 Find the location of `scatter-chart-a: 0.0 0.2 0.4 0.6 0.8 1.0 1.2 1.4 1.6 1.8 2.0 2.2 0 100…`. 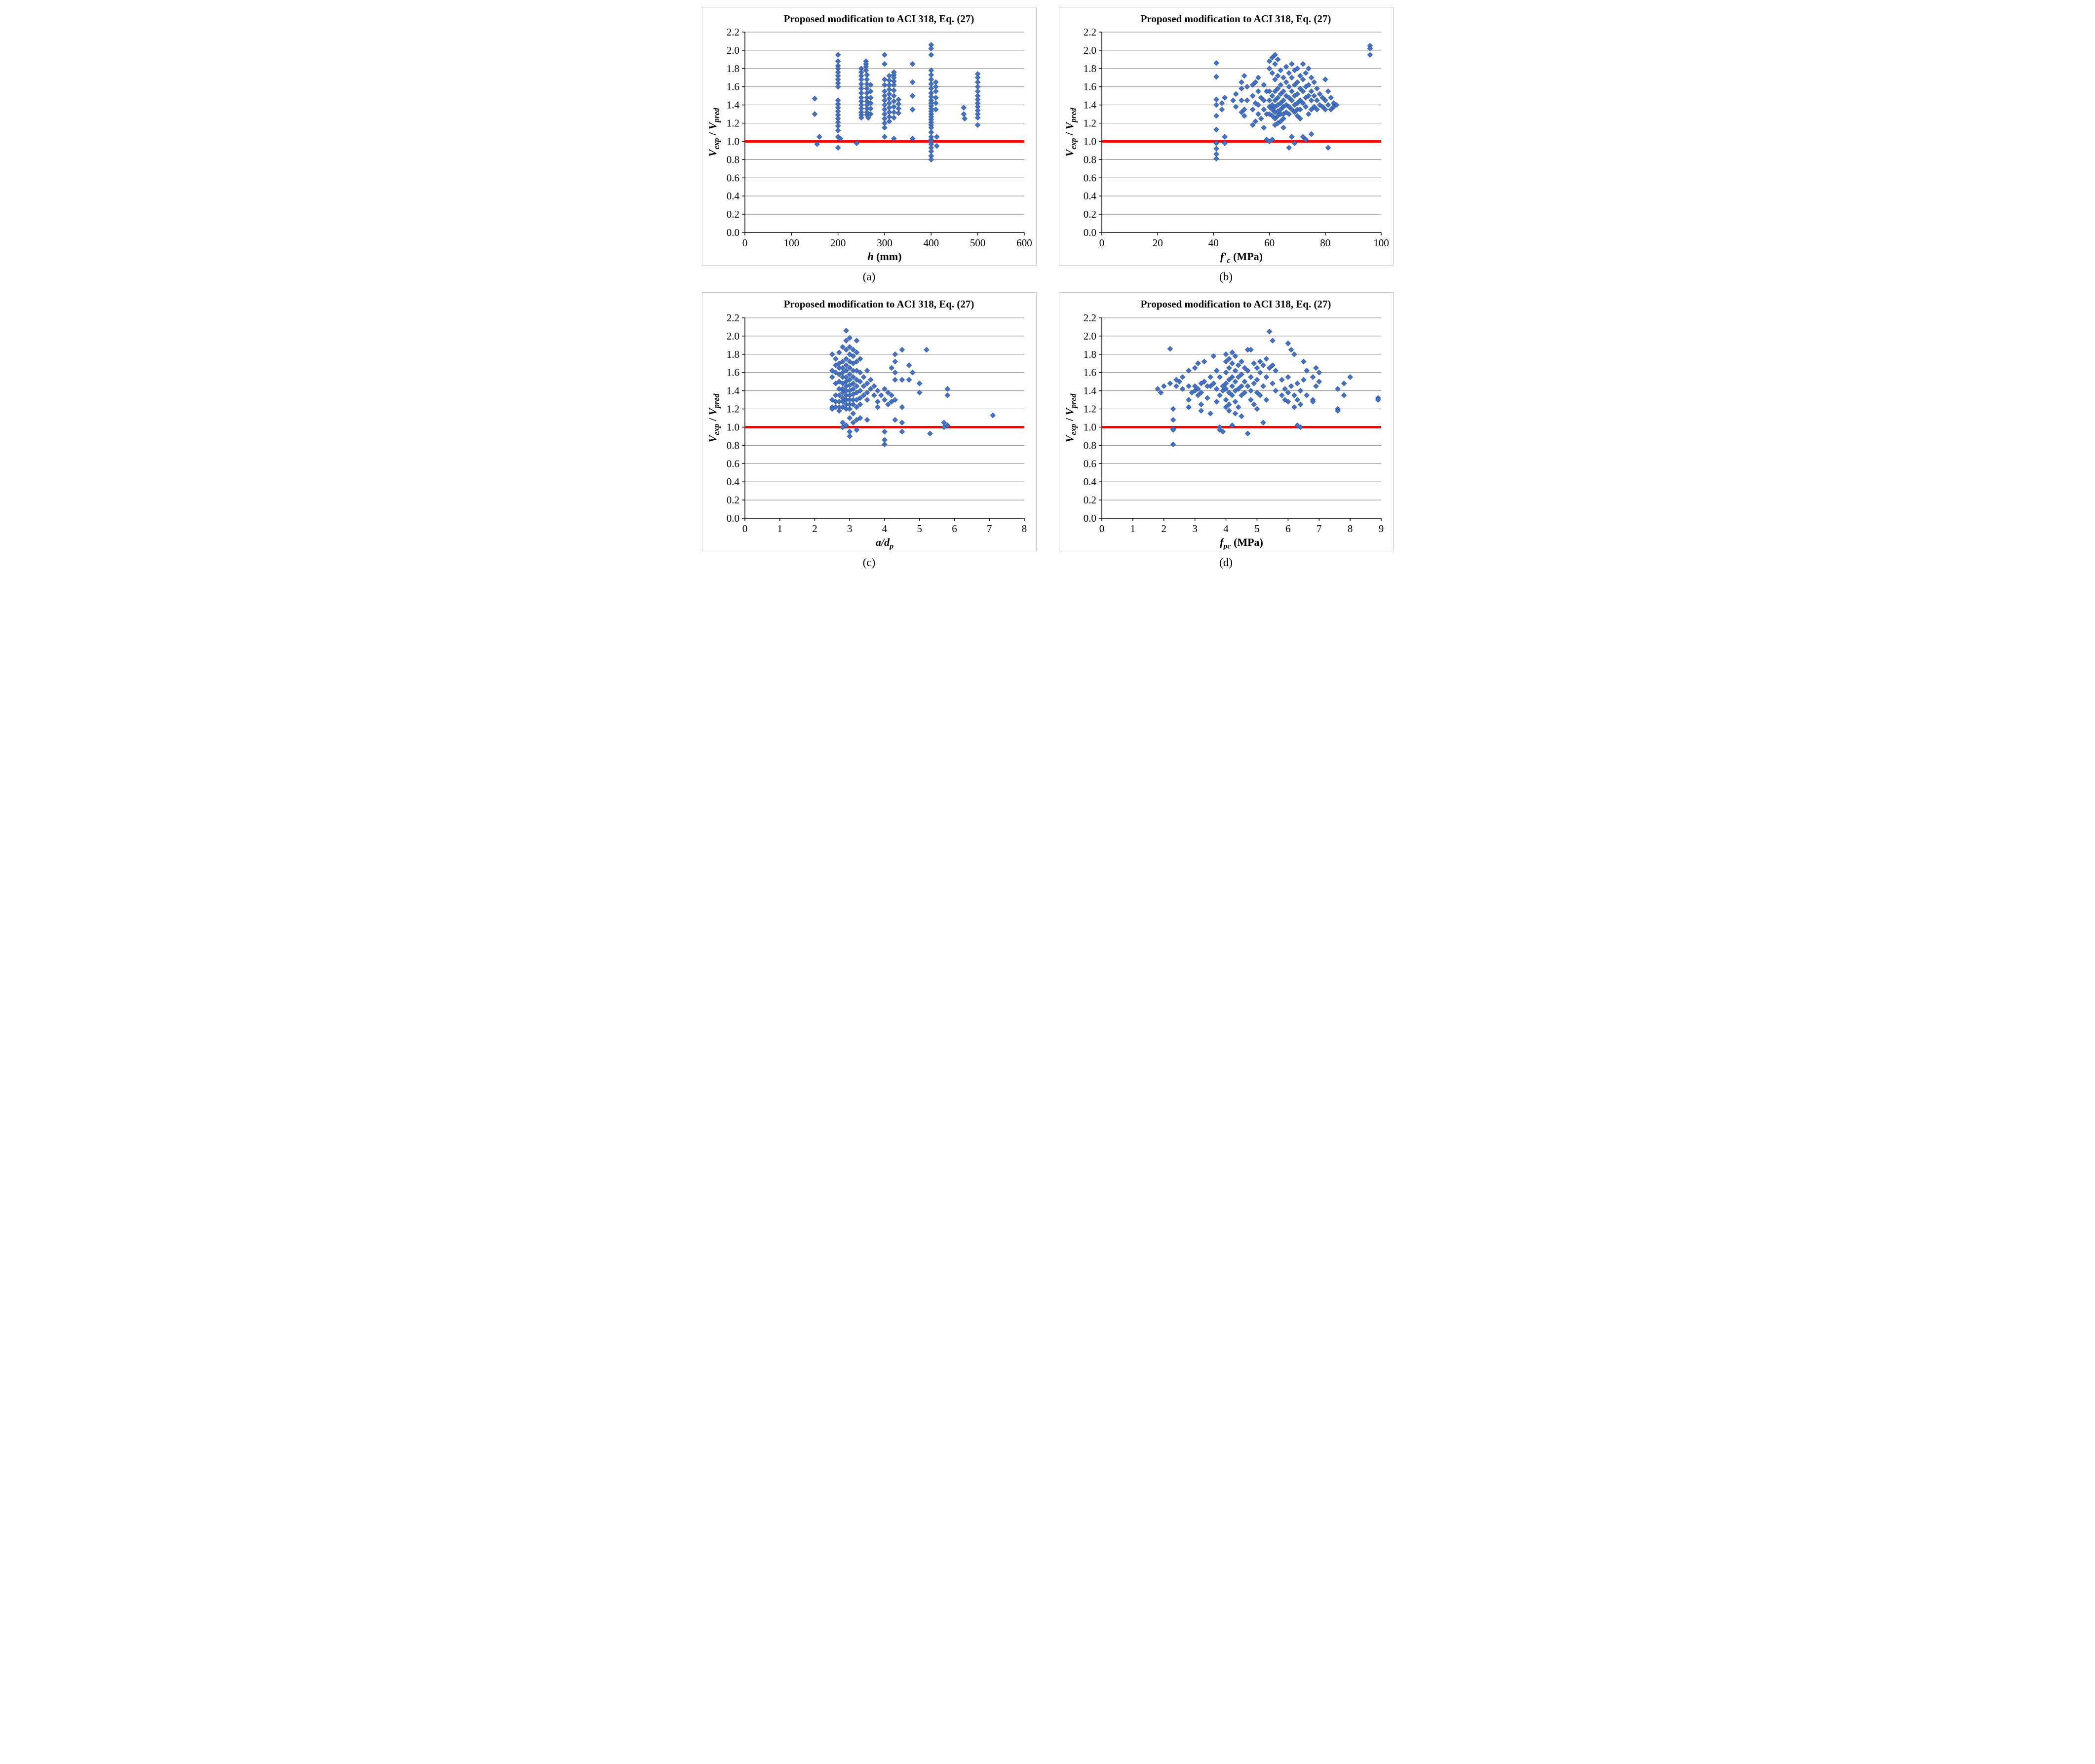

scatter-chart-a: 0.0 0.2 0.4 0.6 0.8 1.0 1.2 1.4 1.6 1.8 2.0 2.2 0 100… is located at coordinates (869, 144).